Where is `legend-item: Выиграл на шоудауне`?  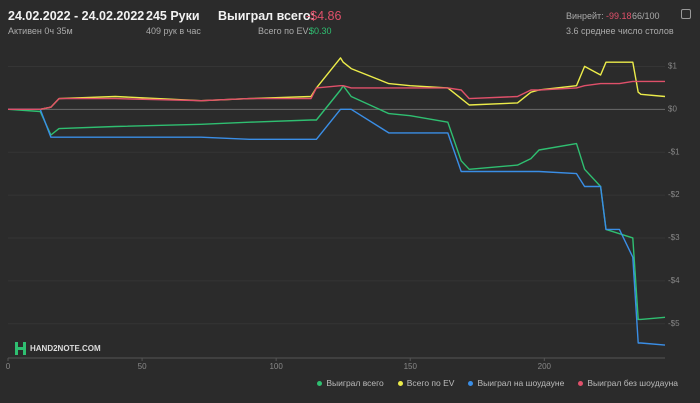
legend-item: Выиграл на шоудауне is located at coordinates (516, 383).